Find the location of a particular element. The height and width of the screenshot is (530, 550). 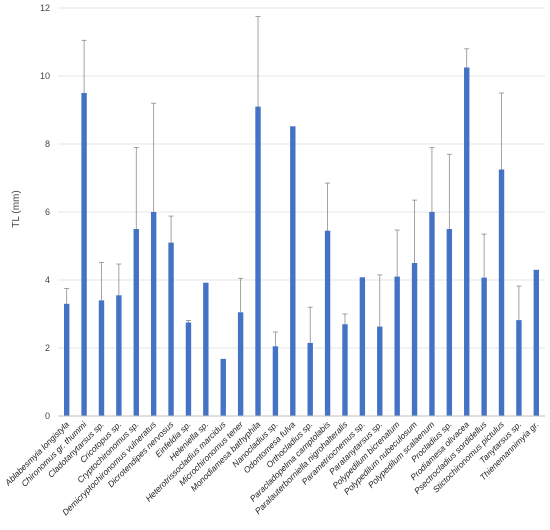

y-axis-title: TL (mm) is located at coordinates (16, 208).